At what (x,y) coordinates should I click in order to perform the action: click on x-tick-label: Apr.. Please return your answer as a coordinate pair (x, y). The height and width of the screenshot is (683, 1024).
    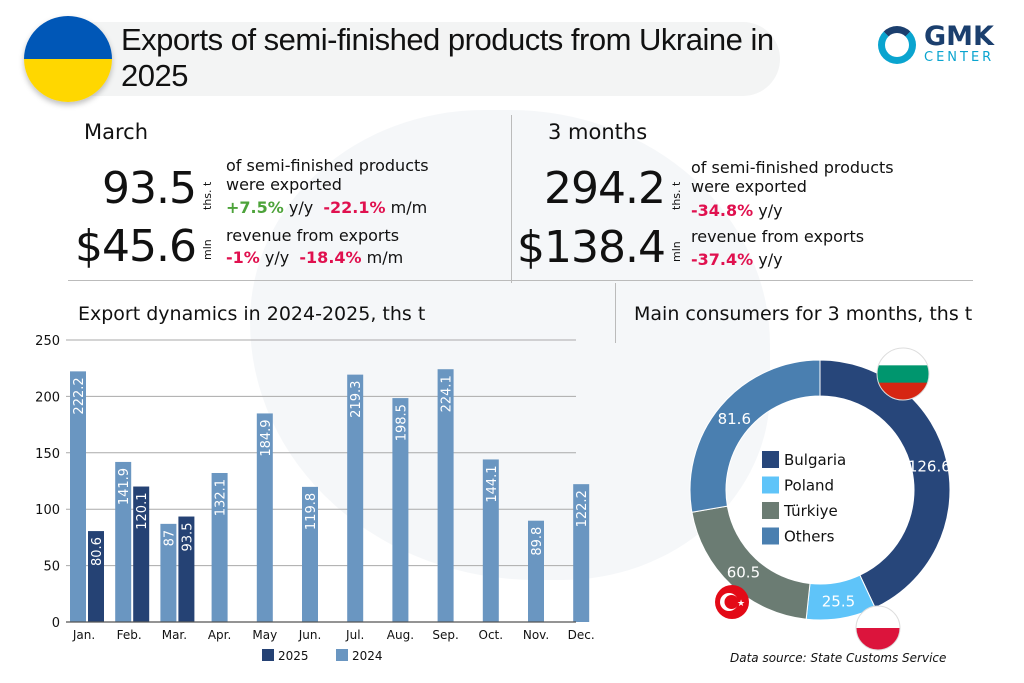
    Looking at the image, I should click on (219, 635).